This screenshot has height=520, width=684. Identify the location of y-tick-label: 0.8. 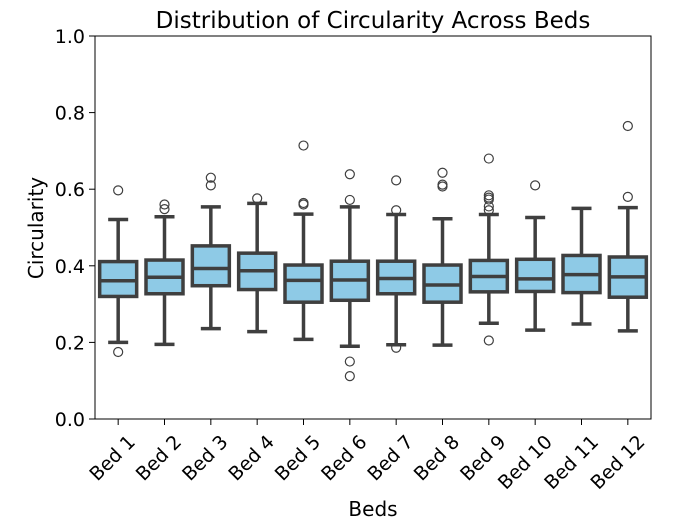
(70, 114).